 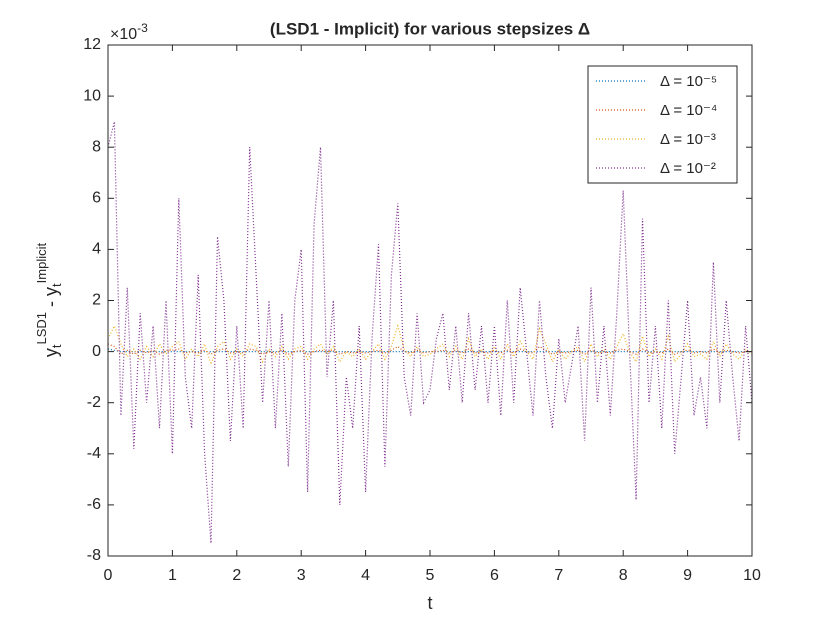 I want to click on x-tick-label: 5, so click(x=430, y=575).